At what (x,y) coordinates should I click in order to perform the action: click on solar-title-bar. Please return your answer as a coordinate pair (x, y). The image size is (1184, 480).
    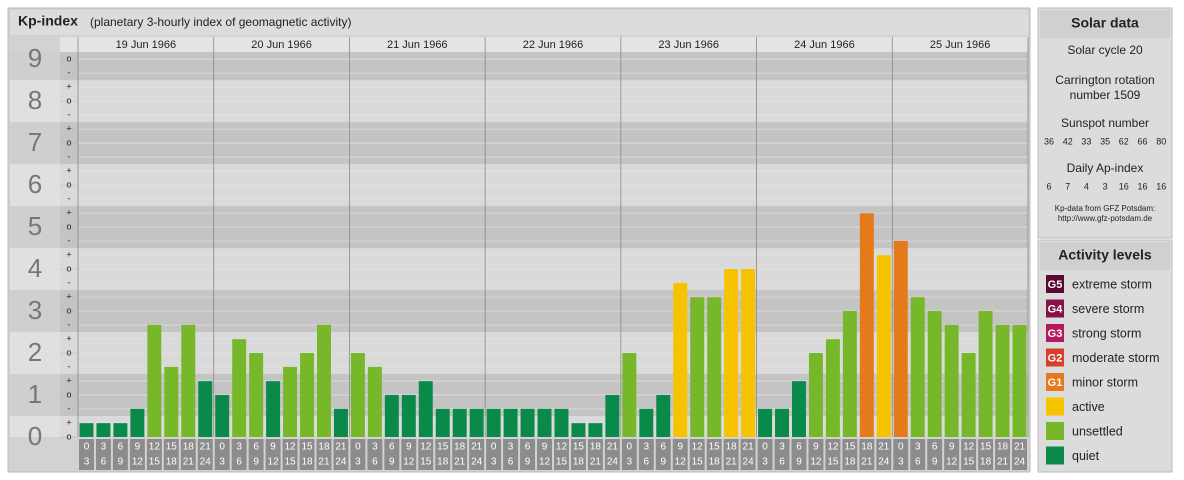
    Looking at the image, I should click on (1105, 24).